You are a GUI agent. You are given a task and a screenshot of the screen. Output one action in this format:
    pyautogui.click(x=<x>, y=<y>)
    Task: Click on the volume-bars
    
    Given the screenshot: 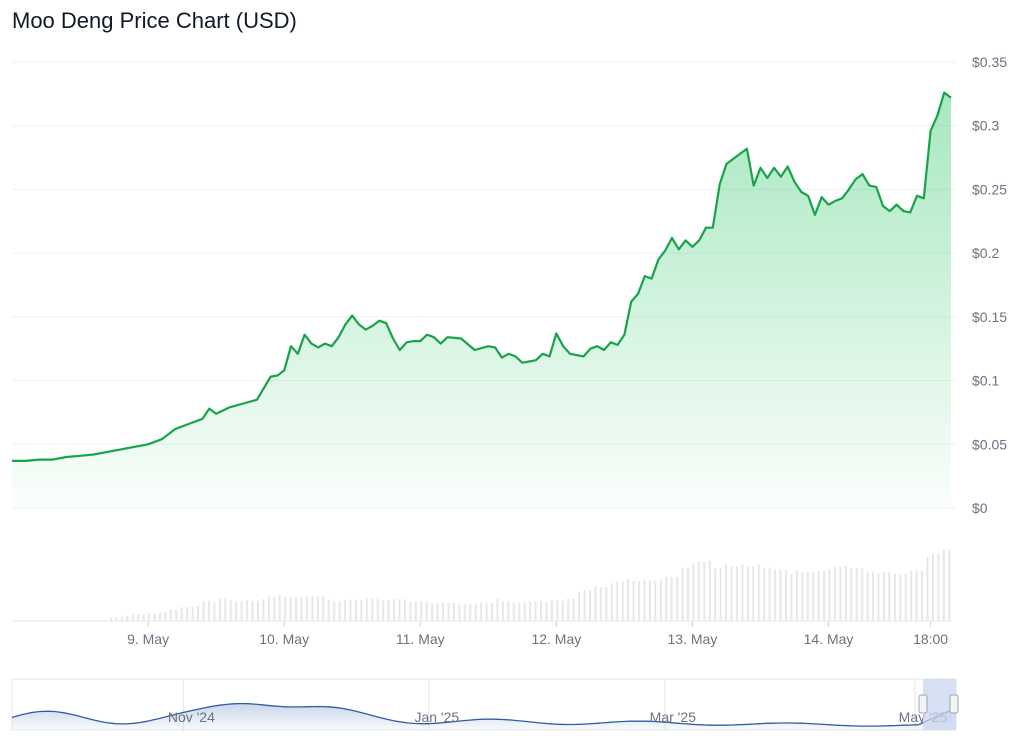 What is the action you would take?
    pyautogui.click(x=481, y=585)
    